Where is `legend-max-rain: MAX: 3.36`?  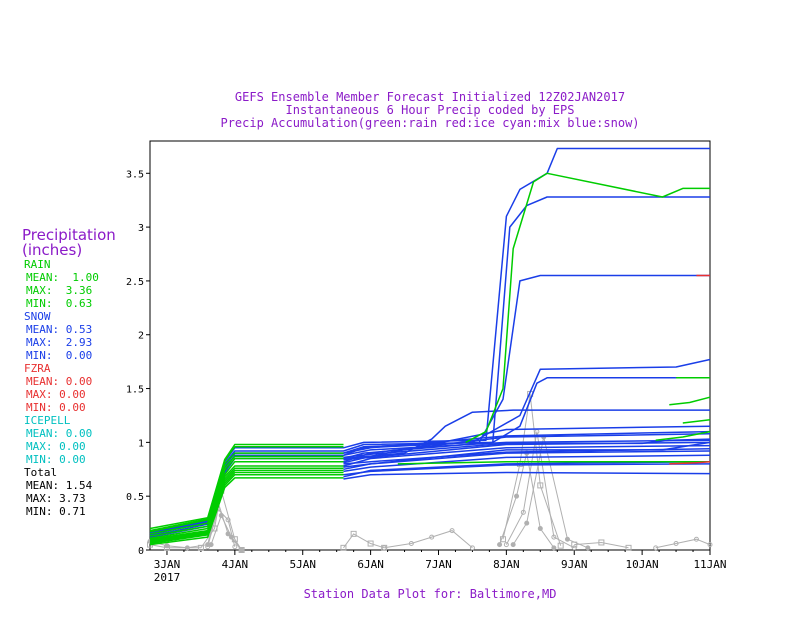 legend-max-rain: MAX: 3.36 is located at coordinates (59, 290).